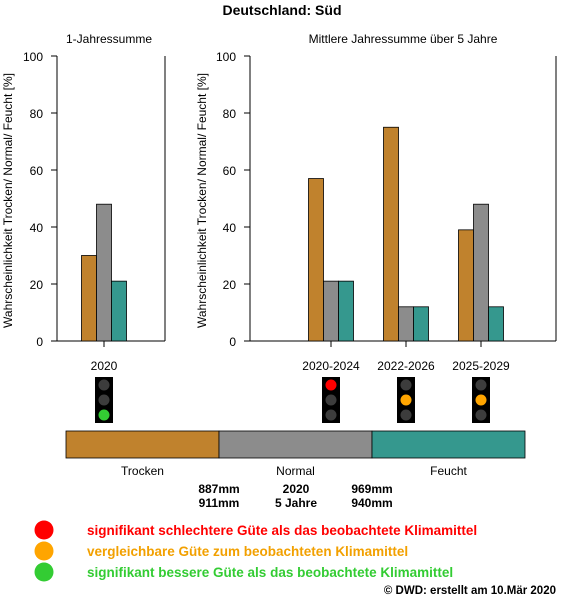 The height and width of the screenshot is (600, 564). I want to click on key-dot-green, so click(44, 572).